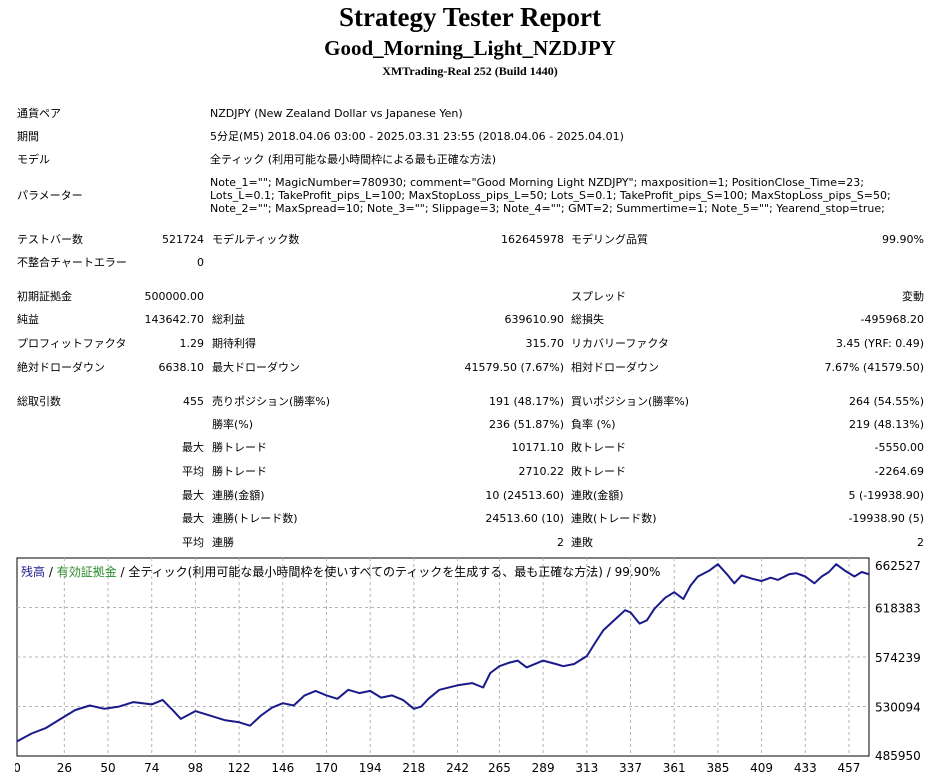 This screenshot has width=940, height=778. What do you see at coordinates (50, 195) in the screenshot?
I see `params-label: パラメーター` at bounding box center [50, 195].